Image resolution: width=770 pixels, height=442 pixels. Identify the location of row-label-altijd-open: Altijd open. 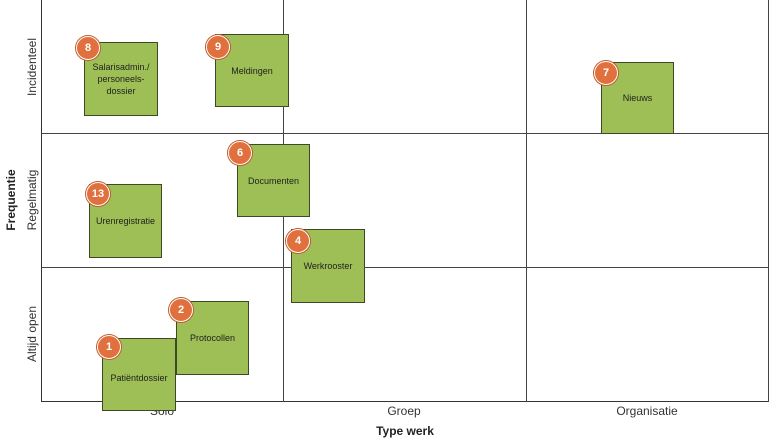
(32, 334).